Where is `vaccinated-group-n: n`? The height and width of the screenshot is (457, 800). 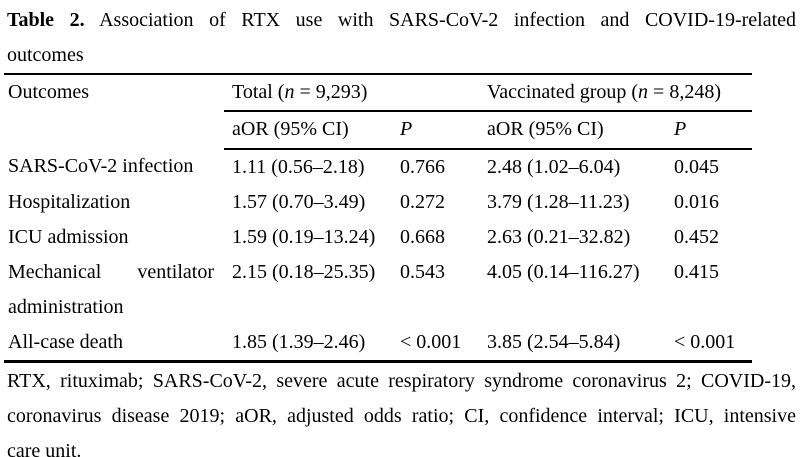 vaccinated-group-n: n is located at coordinates (643, 92).